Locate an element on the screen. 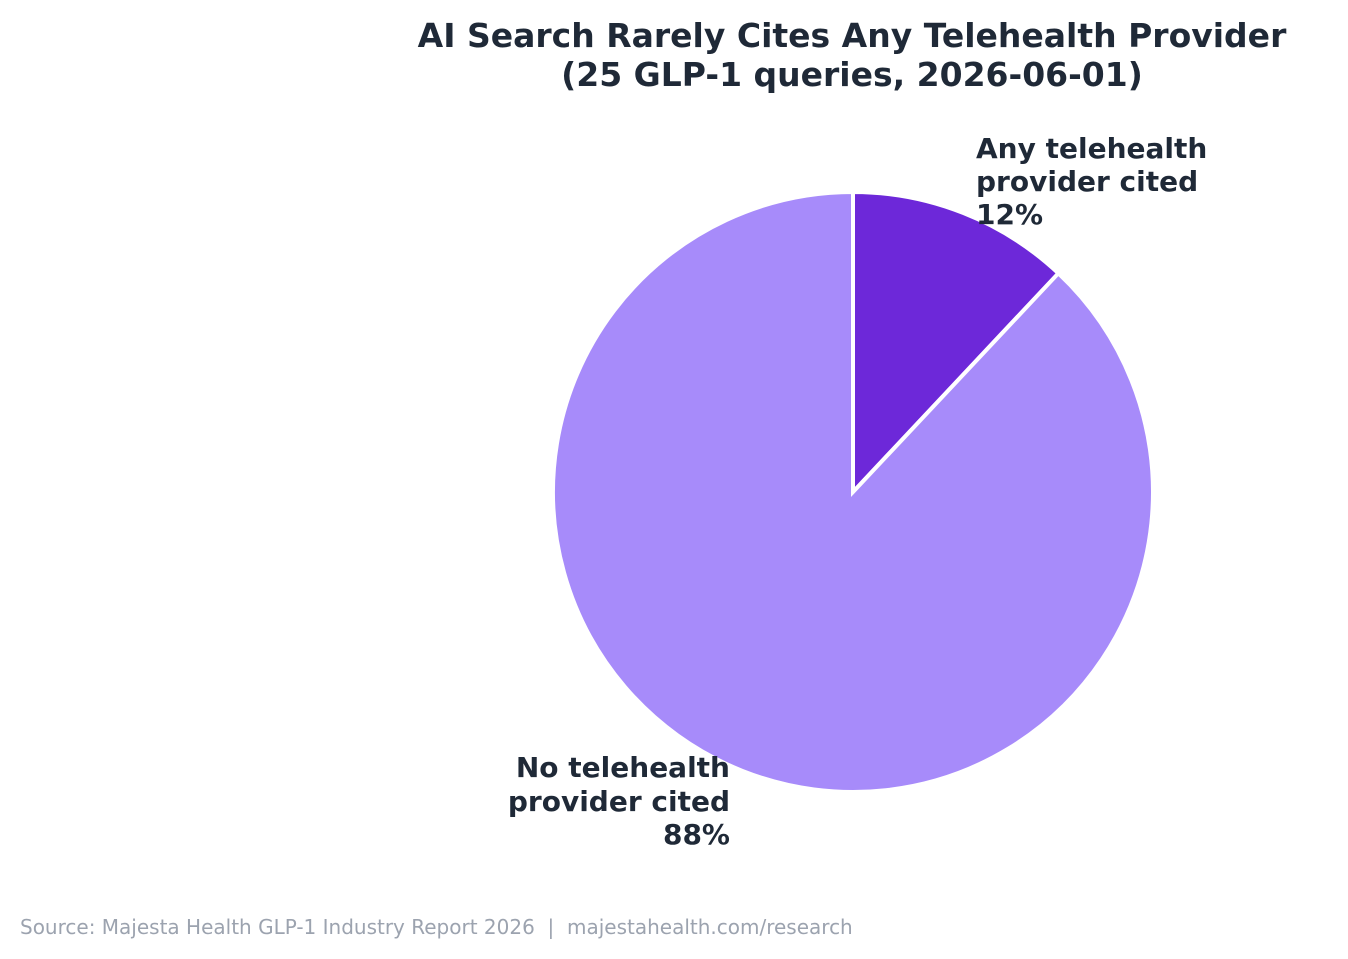 This screenshot has height=959, width=1348. slice-label-line-1: Any telehealth is located at coordinates (1091, 148).